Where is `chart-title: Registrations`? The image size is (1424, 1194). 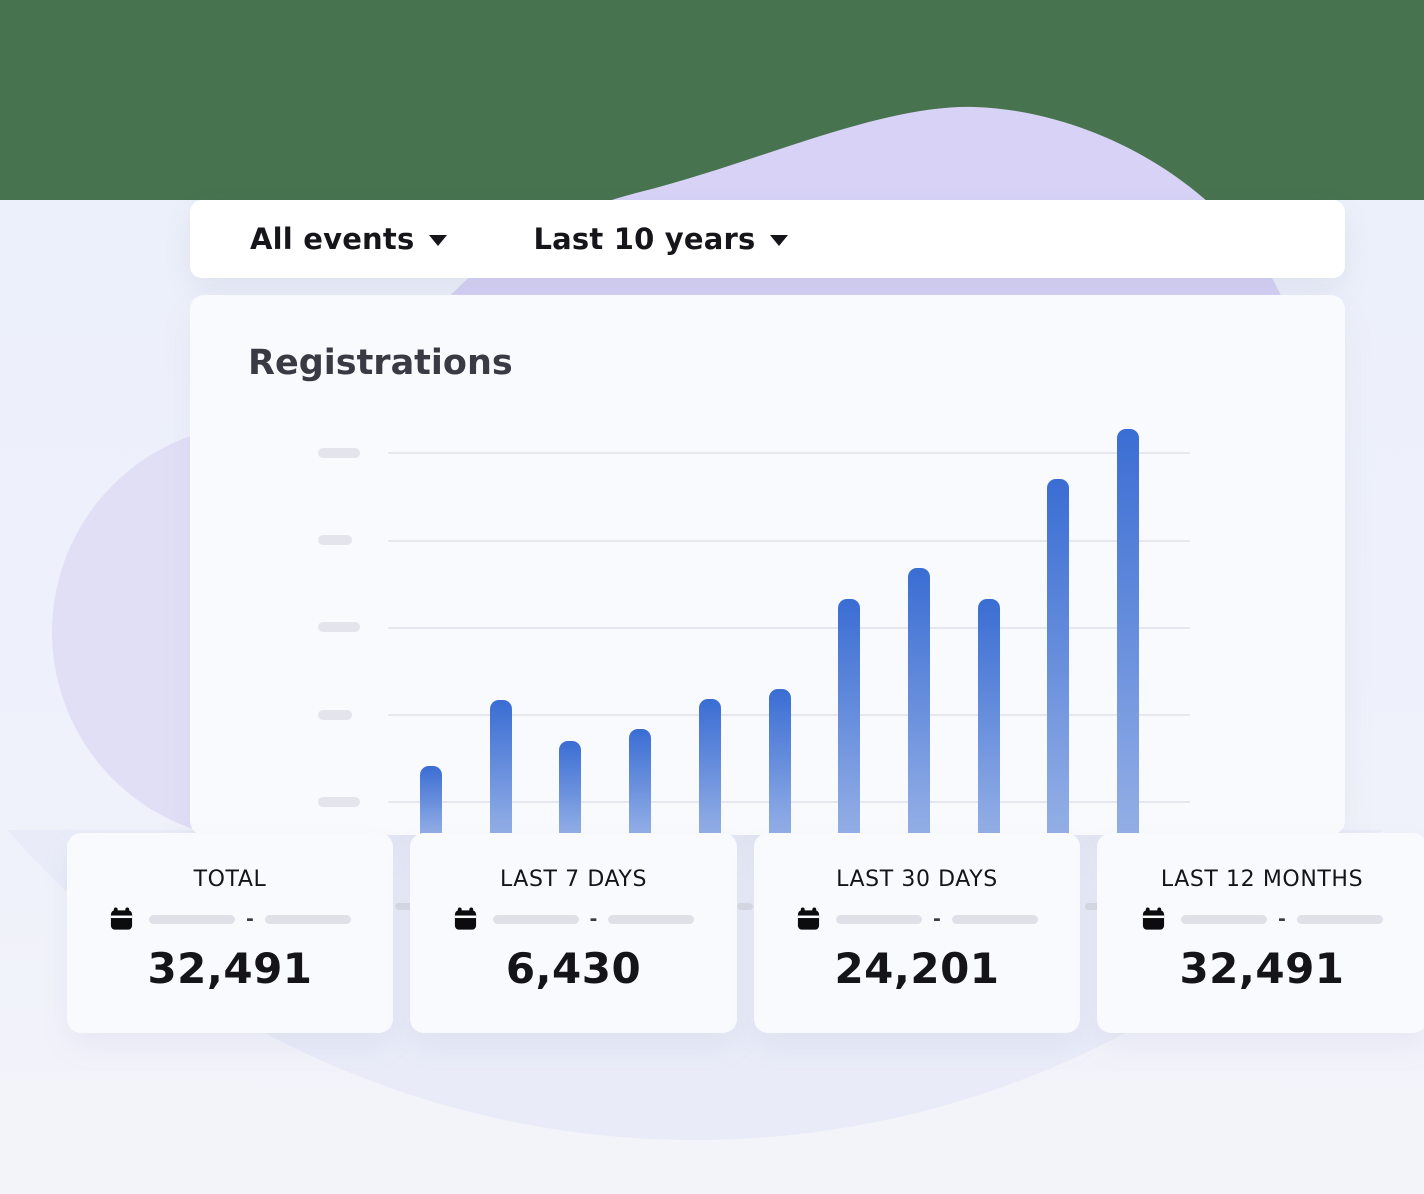
chart-title: Registrations is located at coordinates (380, 363).